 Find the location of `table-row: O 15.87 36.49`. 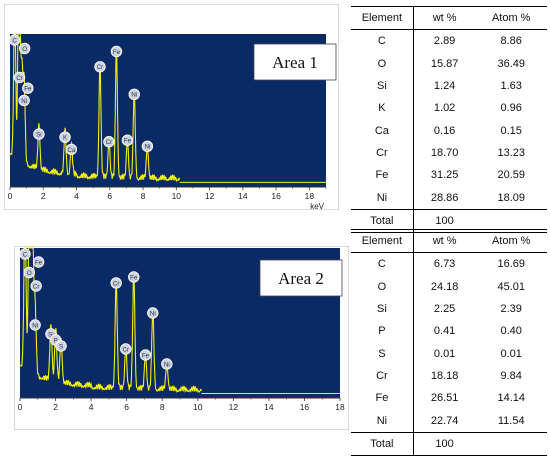

table-row: O 15.87 36.49 is located at coordinates (449, 63).